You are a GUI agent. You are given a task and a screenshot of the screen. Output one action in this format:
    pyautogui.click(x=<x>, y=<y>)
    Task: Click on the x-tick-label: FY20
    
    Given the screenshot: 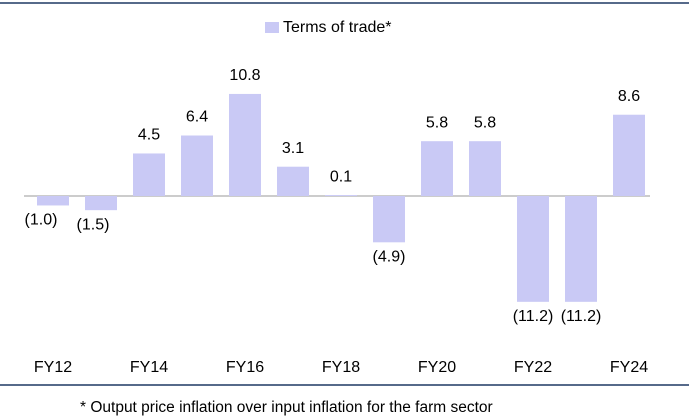 What is the action you would take?
    pyautogui.click(x=437, y=367)
    